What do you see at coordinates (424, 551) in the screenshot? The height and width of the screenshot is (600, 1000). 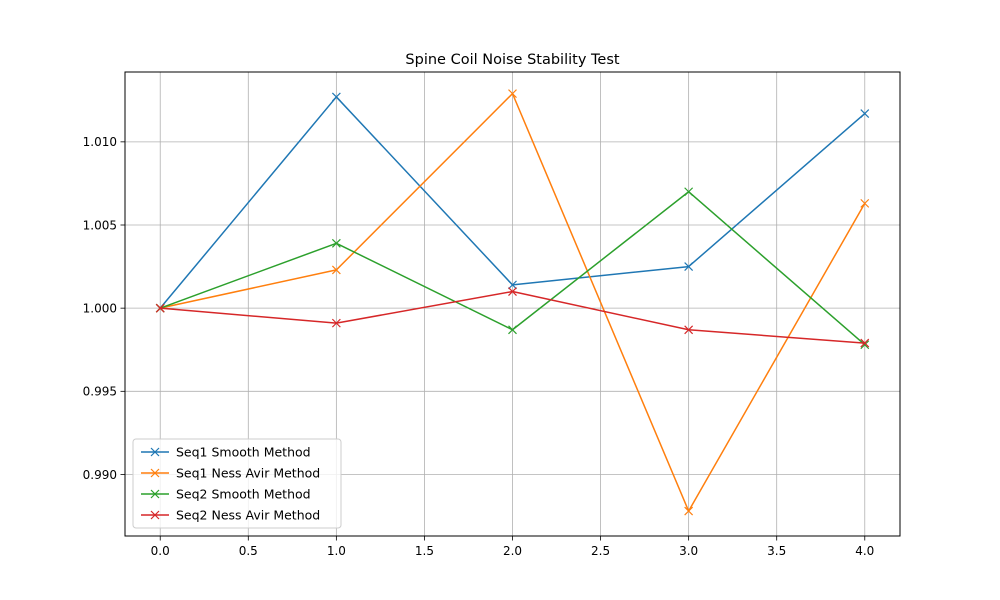 I see `x-tick-label: 1.5` at bounding box center [424, 551].